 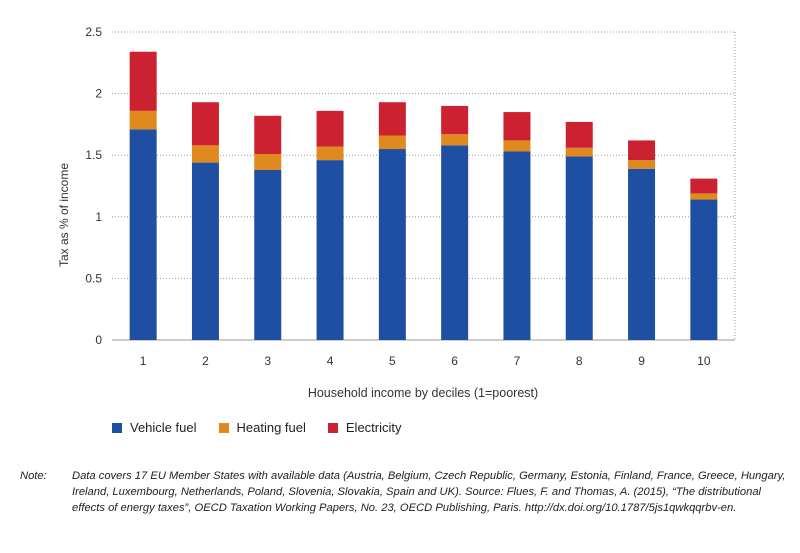 What do you see at coordinates (98, 94) in the screenshot?
I see `y-tick-label: 2` at bounding box center [98, 94].